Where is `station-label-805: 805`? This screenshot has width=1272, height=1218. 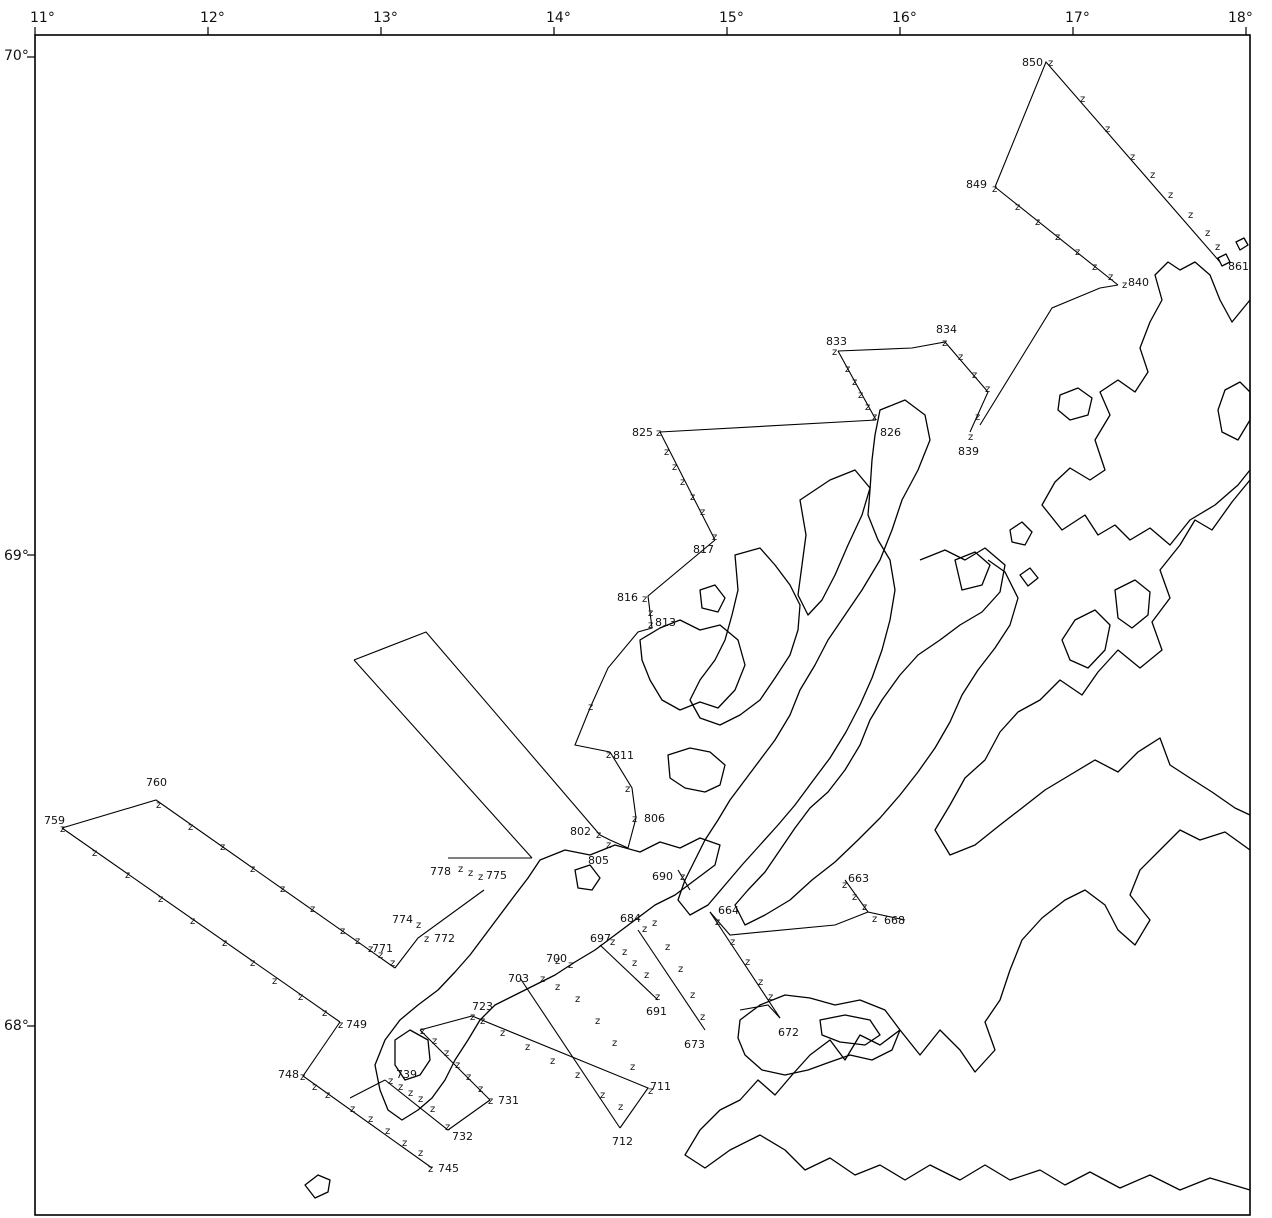
station-label-805: 805 is located at coordinates (598, 860).